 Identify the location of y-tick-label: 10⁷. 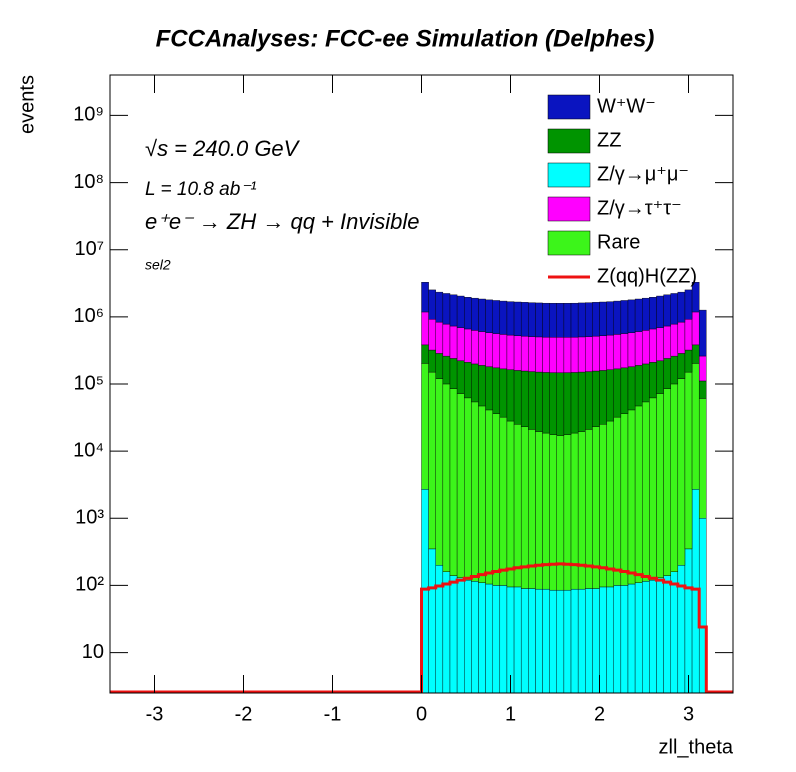
(89, 249).